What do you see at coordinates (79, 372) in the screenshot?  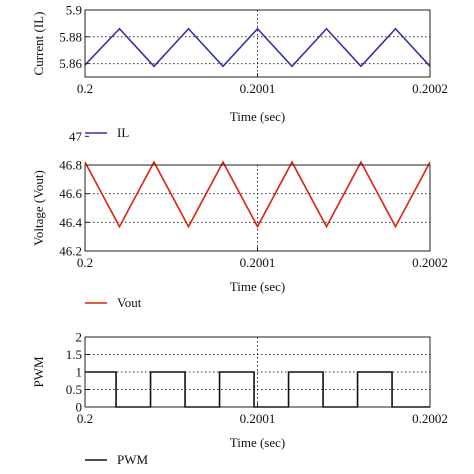 I see `pwm-y-tick-label-2: 1` at bounding box center [79, 372].